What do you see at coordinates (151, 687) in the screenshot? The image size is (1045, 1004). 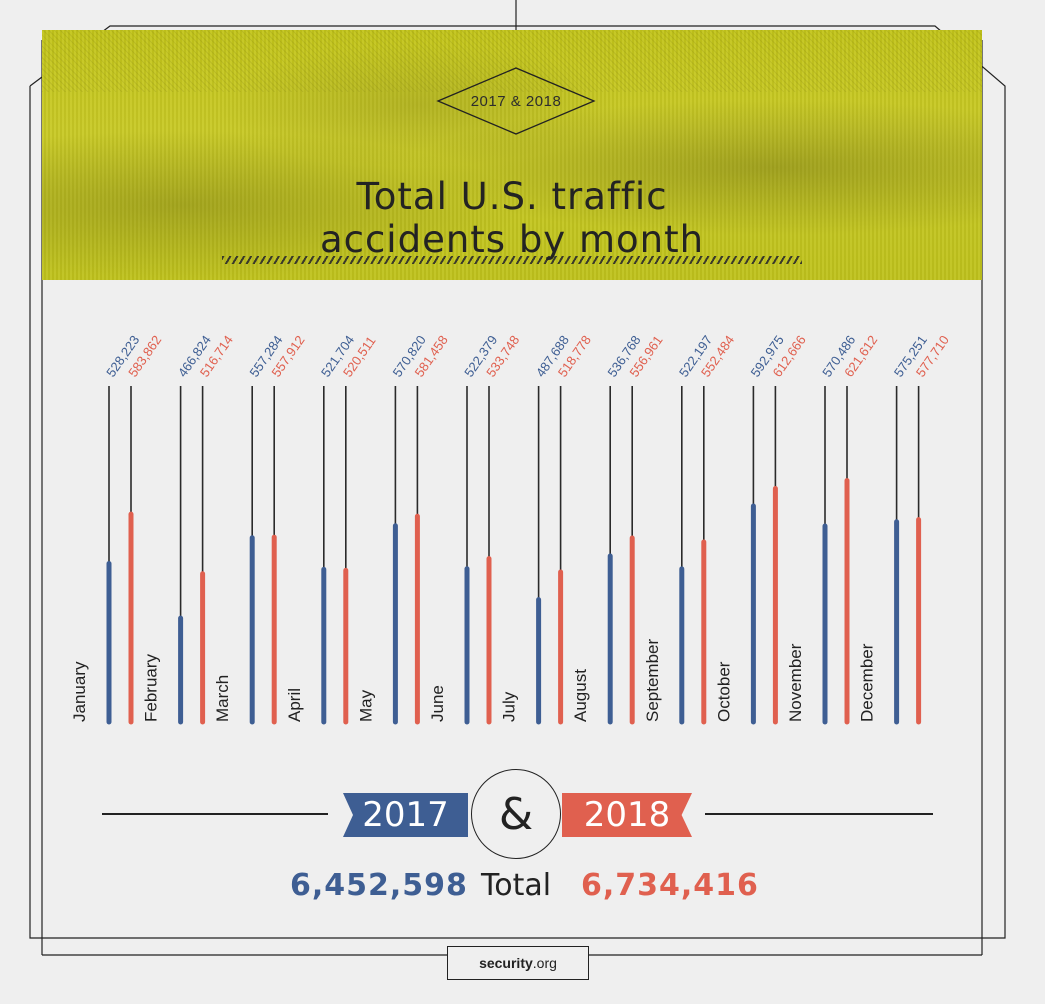 I see `month-label: February` at bounding box center [151, 687].